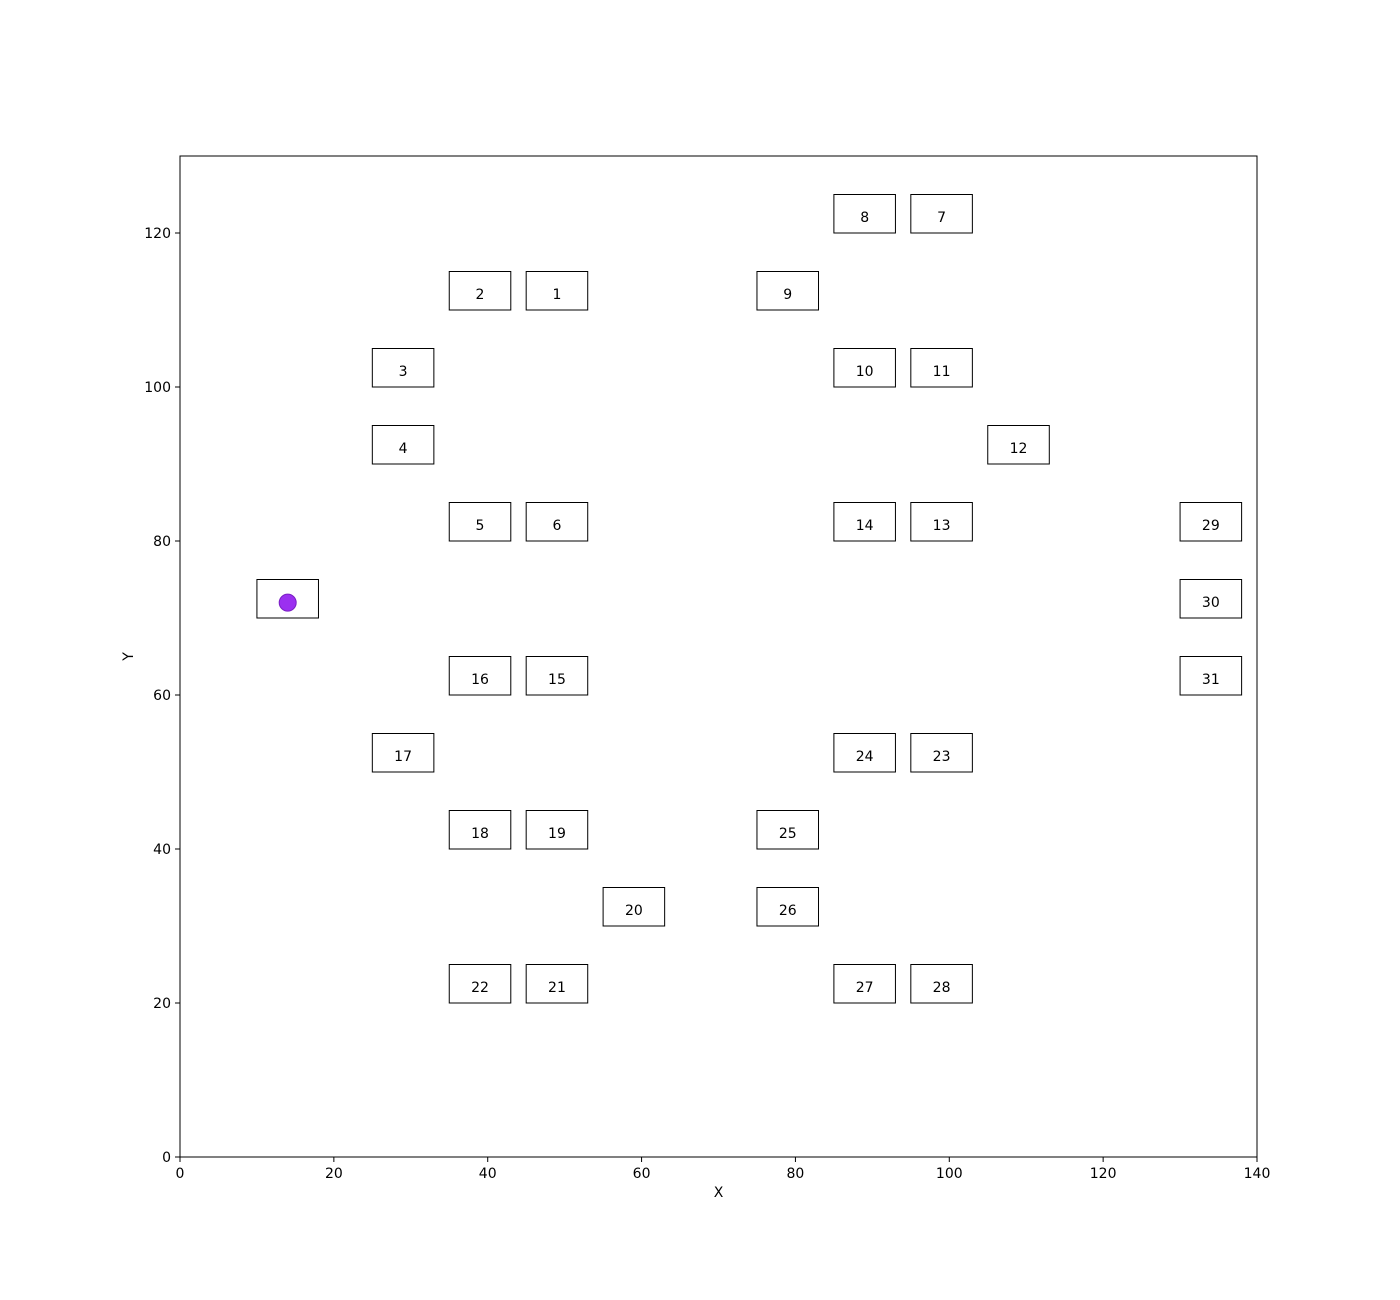 This screenshot has height=1300, width=1400. Describe the element at coordinates (557, 680) in the screenshot. I see `box-label: 15` at that location.